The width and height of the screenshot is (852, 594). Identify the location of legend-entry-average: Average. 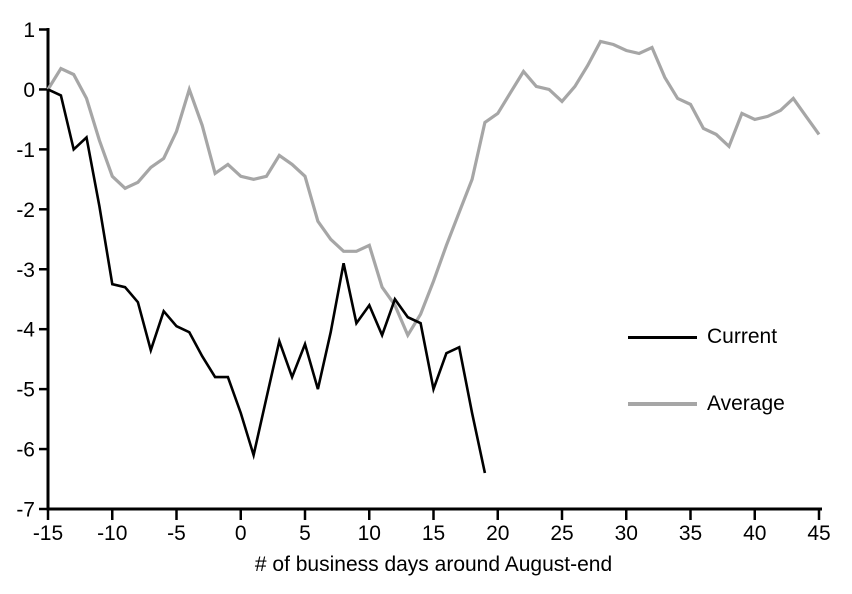
(706, 404).